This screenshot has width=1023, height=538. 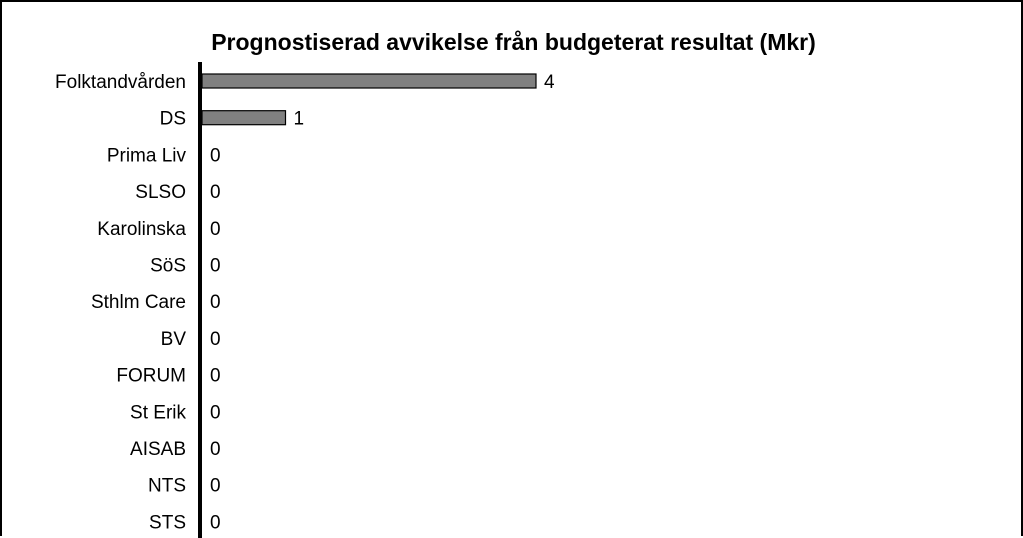 I want to click on category-label: Karolinska, so click(x=141, y=229).